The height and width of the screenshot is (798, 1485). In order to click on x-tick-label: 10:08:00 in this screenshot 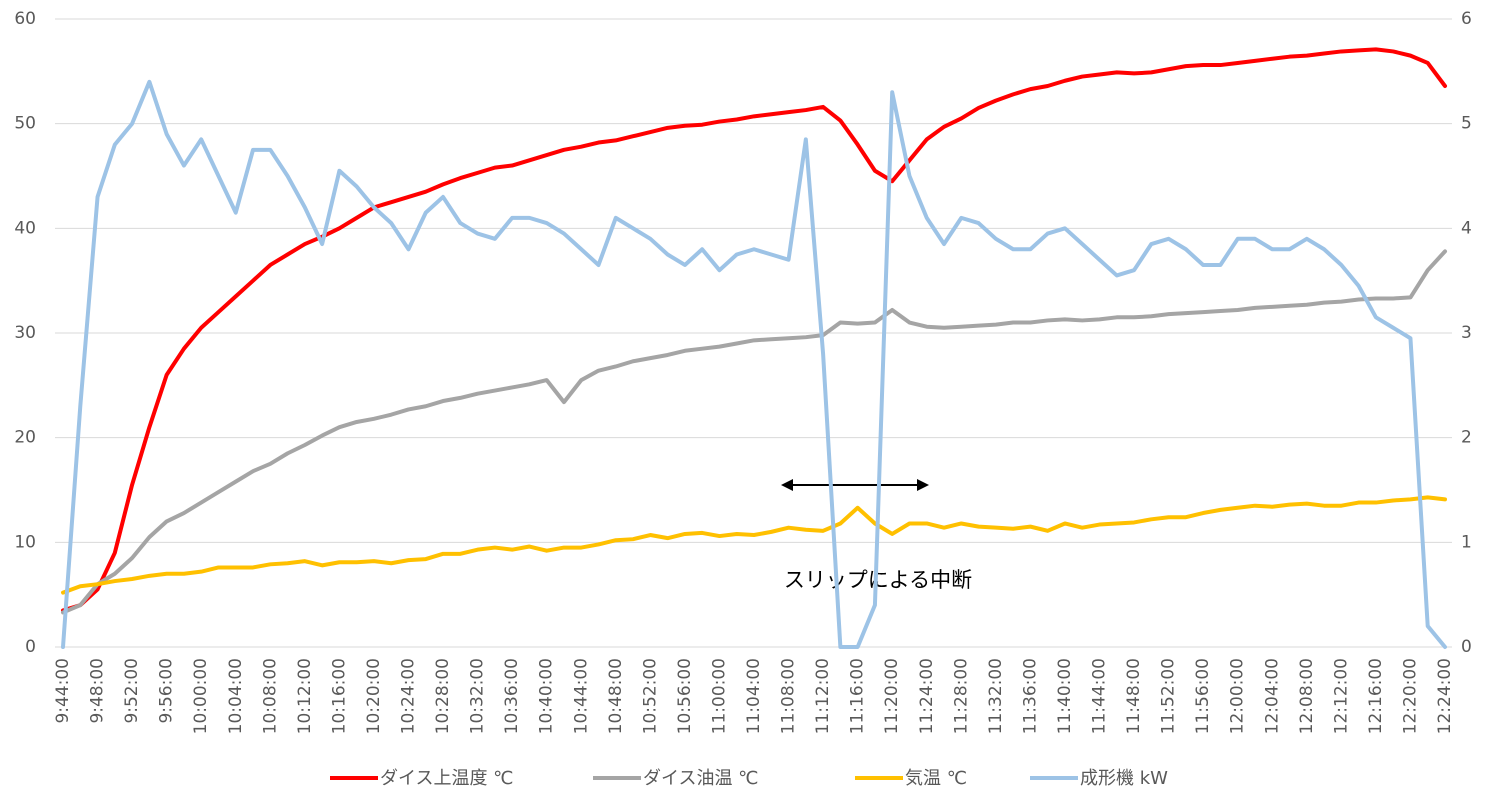, I will do `click(270, 696)`.